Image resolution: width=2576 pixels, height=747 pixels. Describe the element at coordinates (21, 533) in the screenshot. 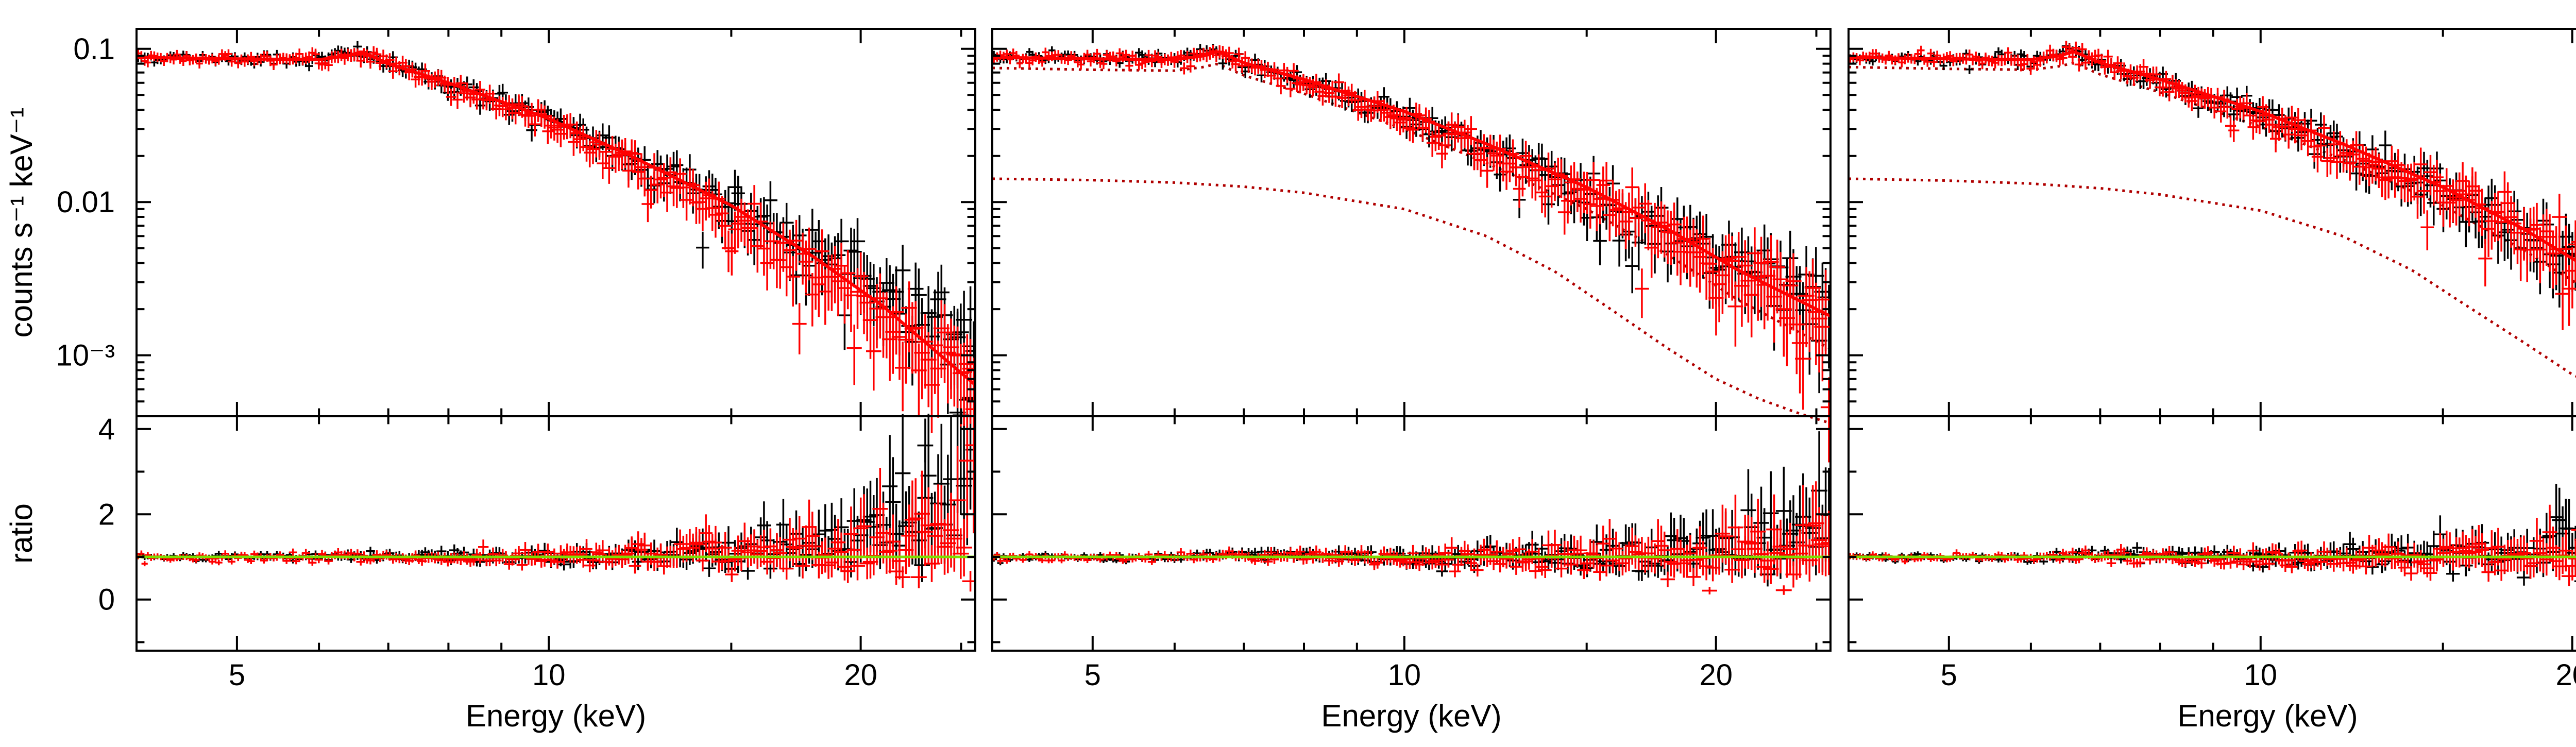

I see `ratio-y-axis-title: ratio` at that location.